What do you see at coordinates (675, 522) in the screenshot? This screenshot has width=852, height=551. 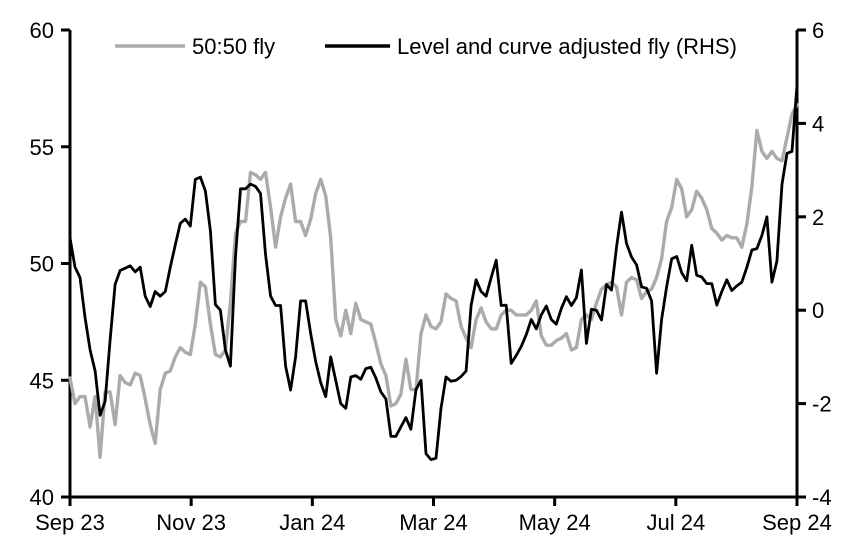 I see `x-axis-tick-label: Jul 24` at bounding box center [675, 522].